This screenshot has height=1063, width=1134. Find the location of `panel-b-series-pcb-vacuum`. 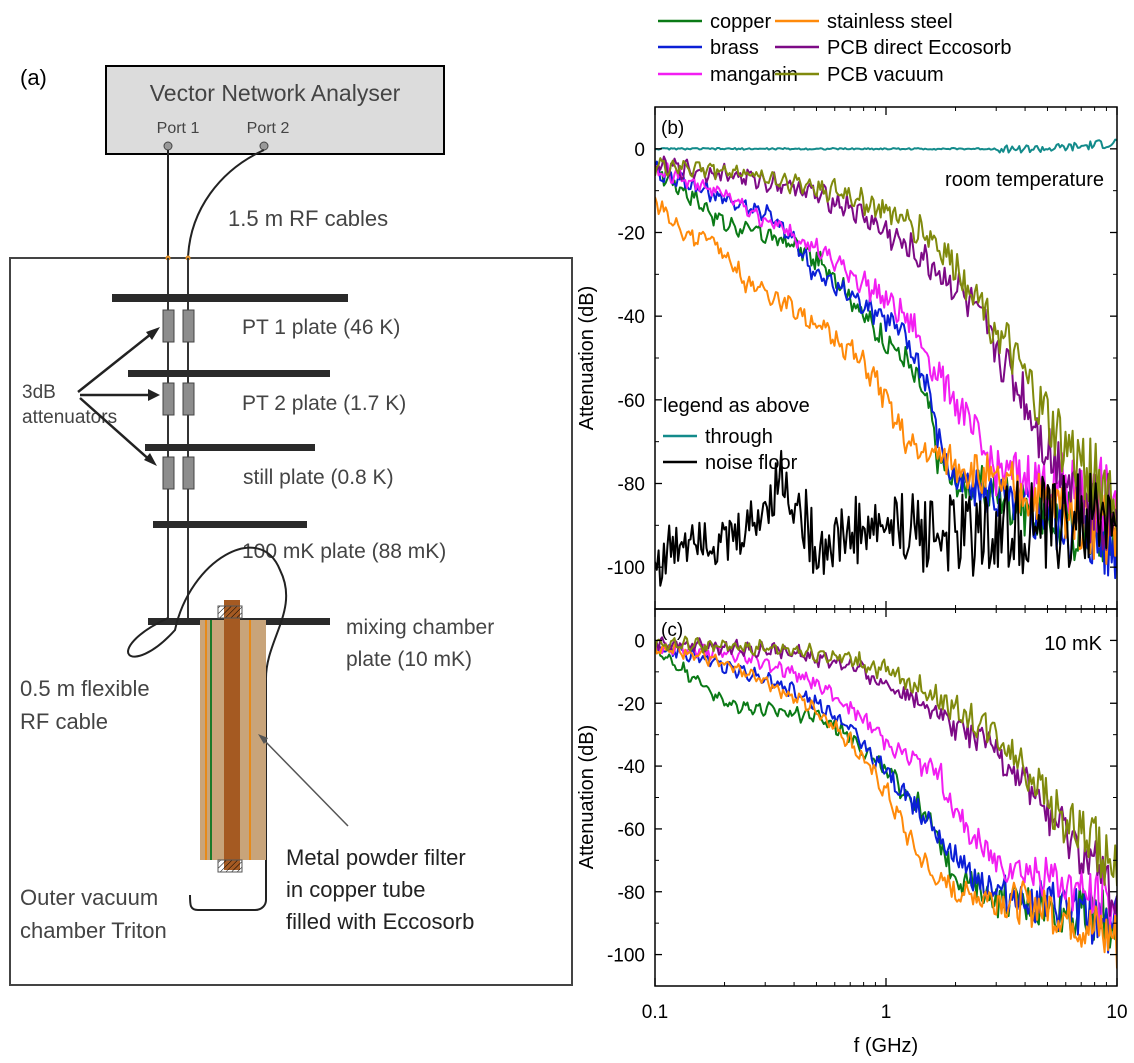

panel-b-series-pcb-vacuum is located at coordinates (886, 344).